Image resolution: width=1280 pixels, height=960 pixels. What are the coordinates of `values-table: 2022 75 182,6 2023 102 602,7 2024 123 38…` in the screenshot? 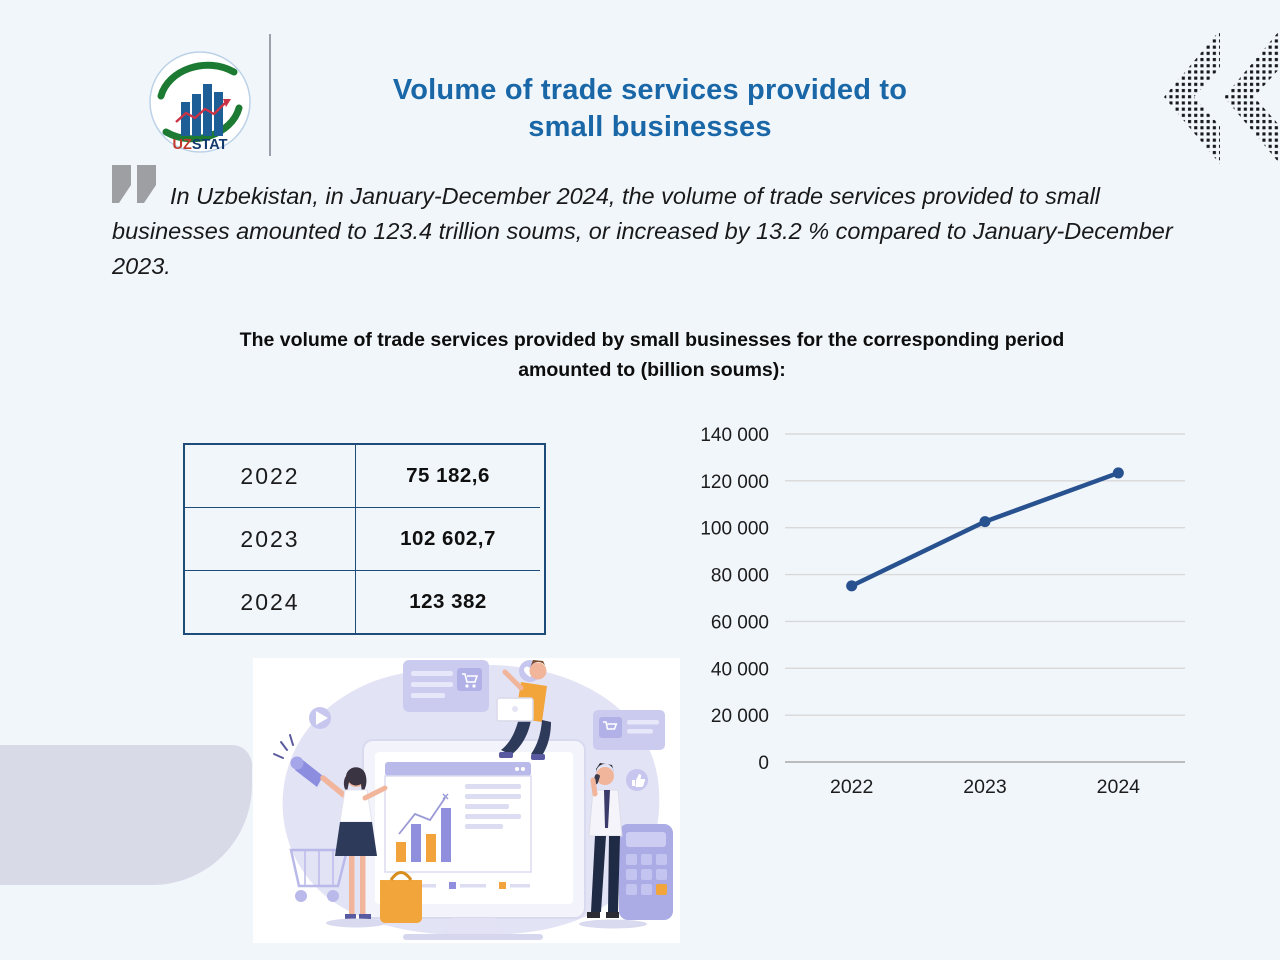 It's located at (364, 539).